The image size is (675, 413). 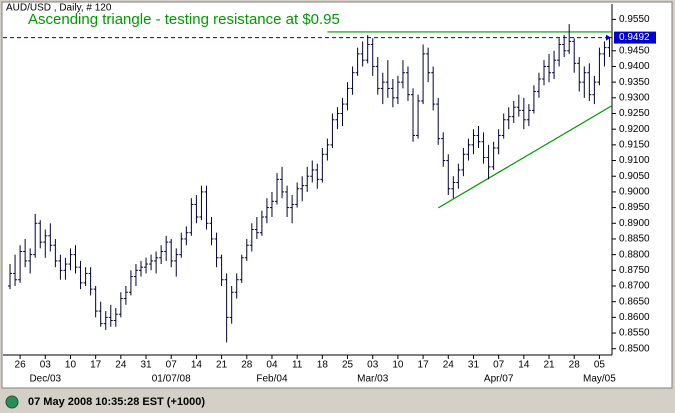 What do you see at coordinates (59, 8) in the screenshot?
I see `chart-header: AUD/USD , Daily, # 120` at bounding box center [59, 8].